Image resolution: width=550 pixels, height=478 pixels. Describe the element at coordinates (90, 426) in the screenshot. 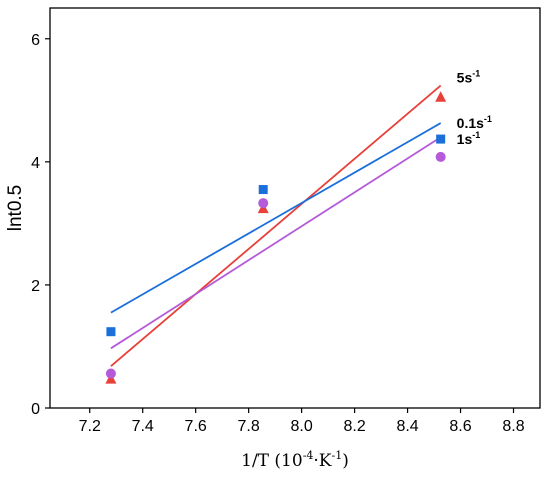

I see `x-tick-label: 7.2` at that location.